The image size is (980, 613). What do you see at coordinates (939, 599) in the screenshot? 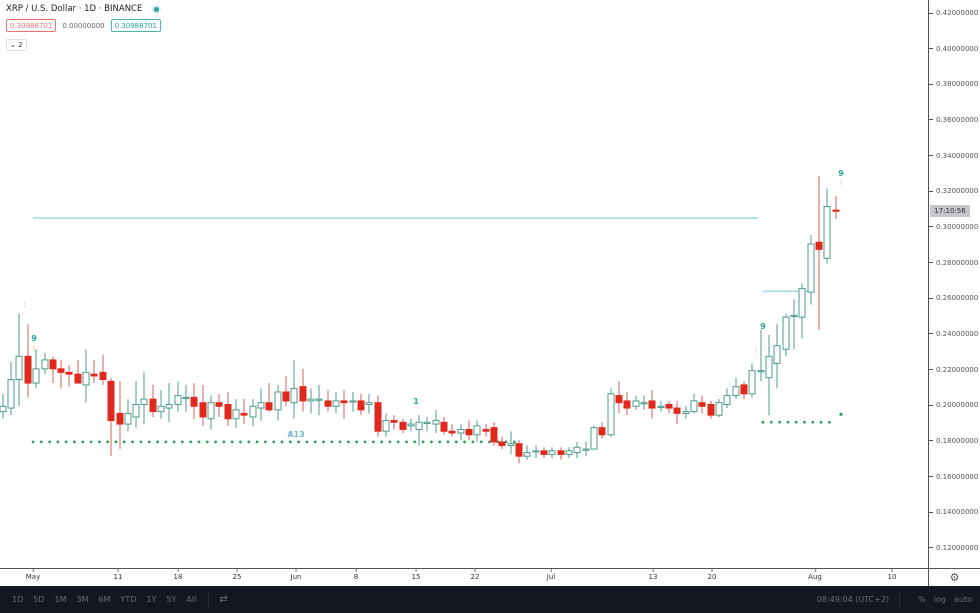
I see `log-scale-toggle: log` at bounding box center [939, 599].